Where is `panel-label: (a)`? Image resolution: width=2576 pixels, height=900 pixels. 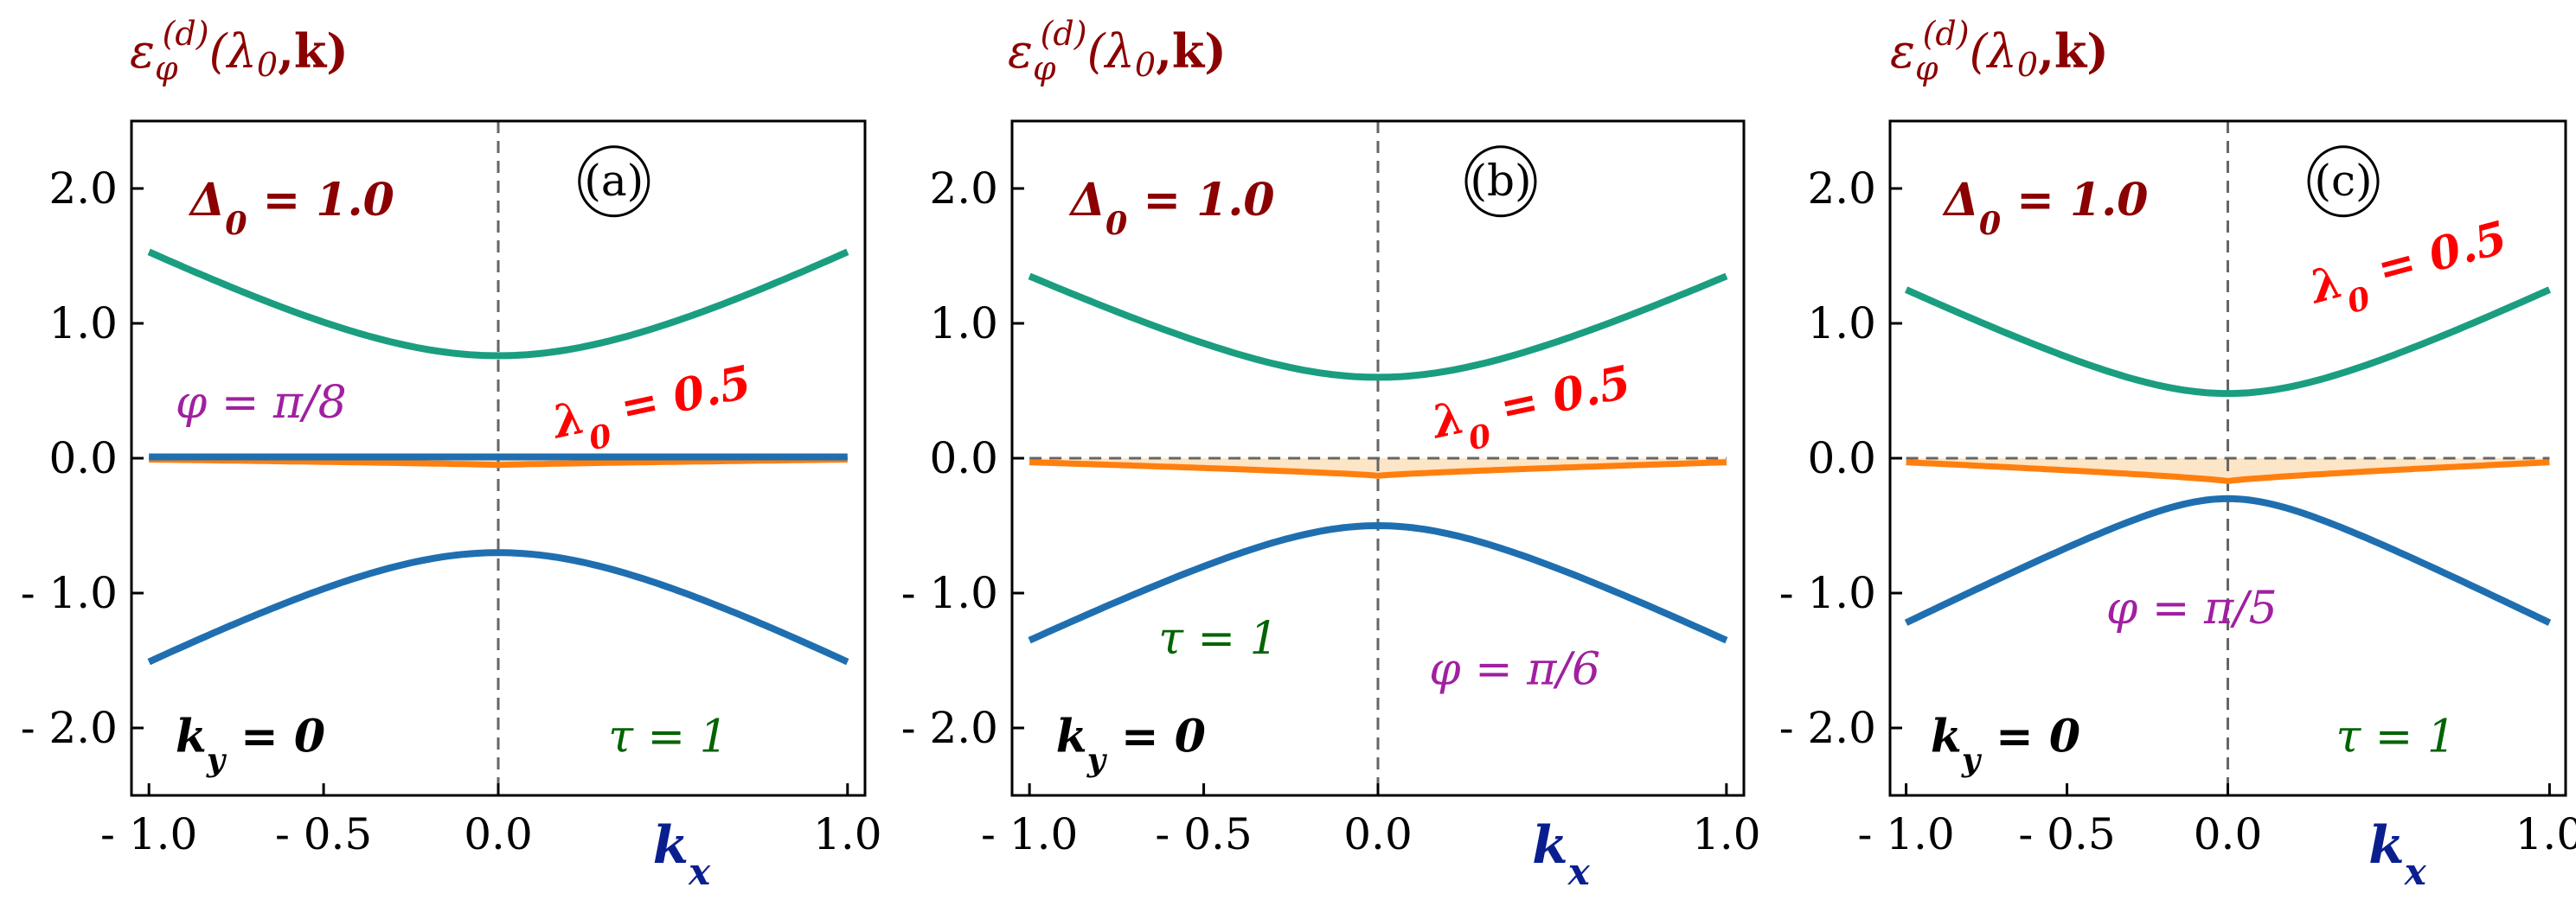 panel-label: (a) is located at coordinates (614, 181).